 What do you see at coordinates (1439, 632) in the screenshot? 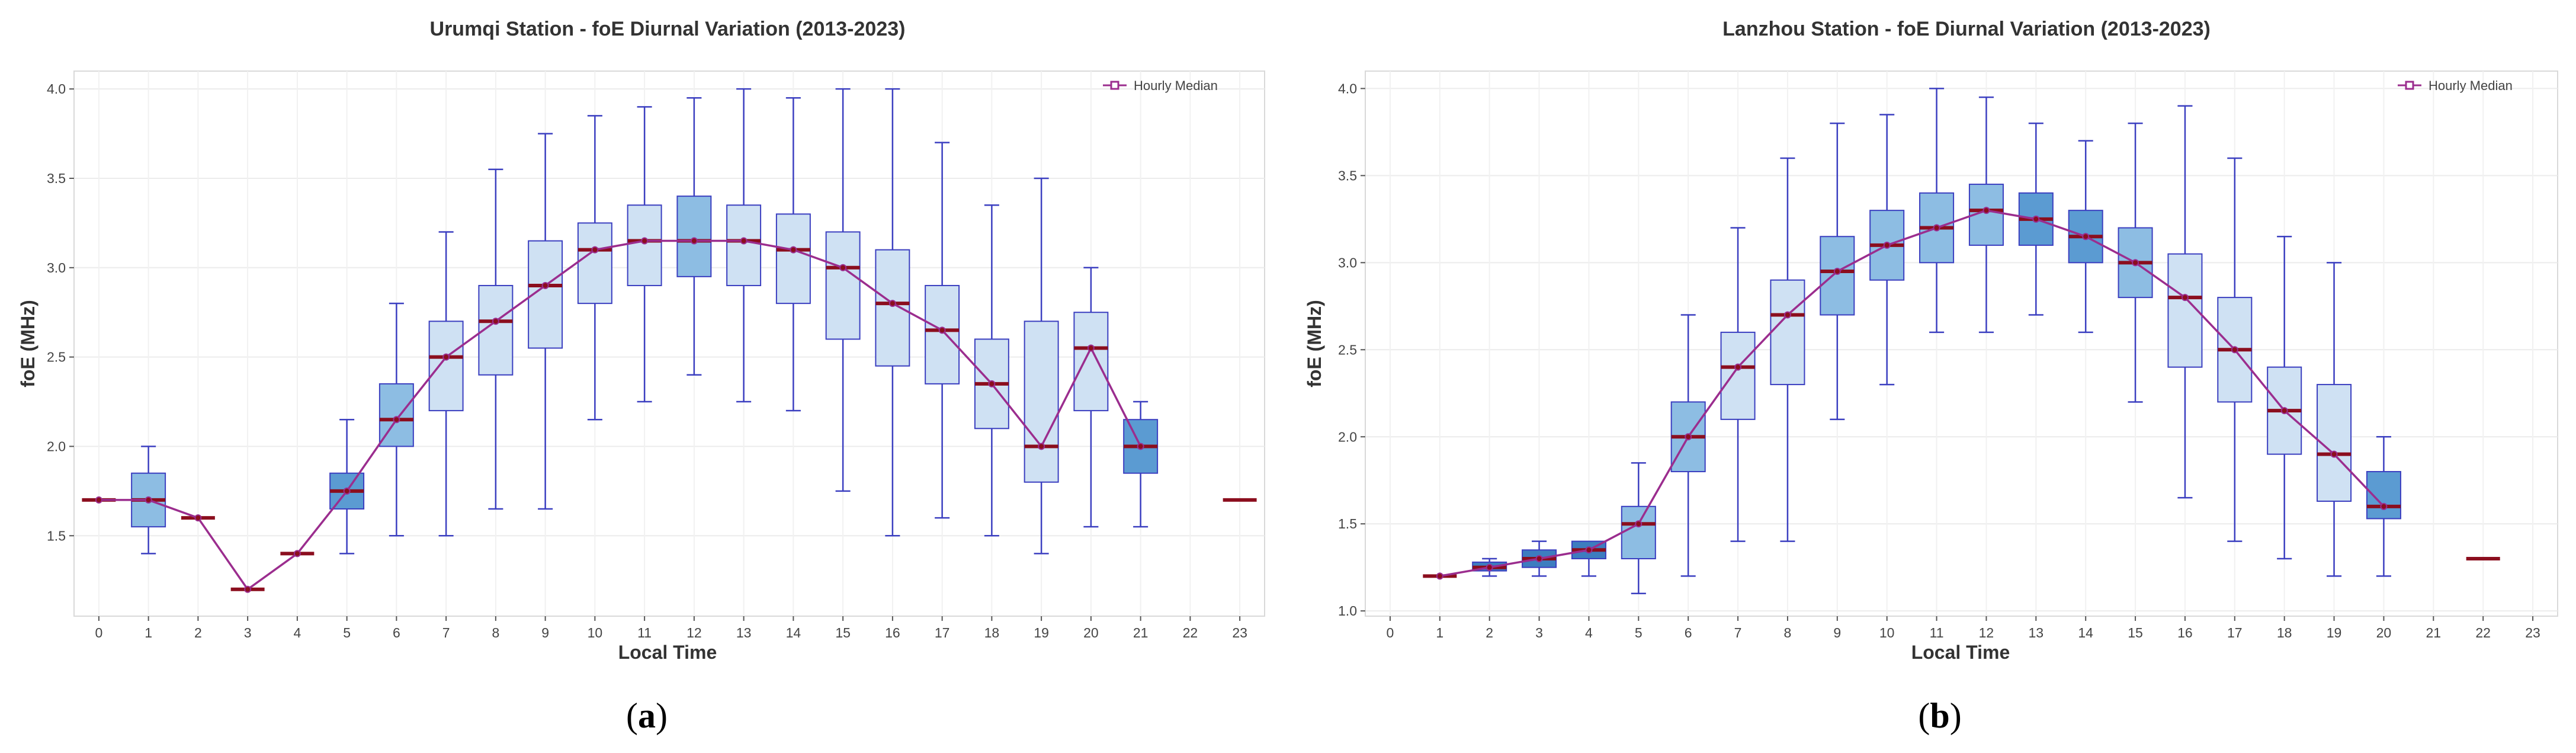
I see `x-tick-label: 1` at bounding box center [1439, 632].